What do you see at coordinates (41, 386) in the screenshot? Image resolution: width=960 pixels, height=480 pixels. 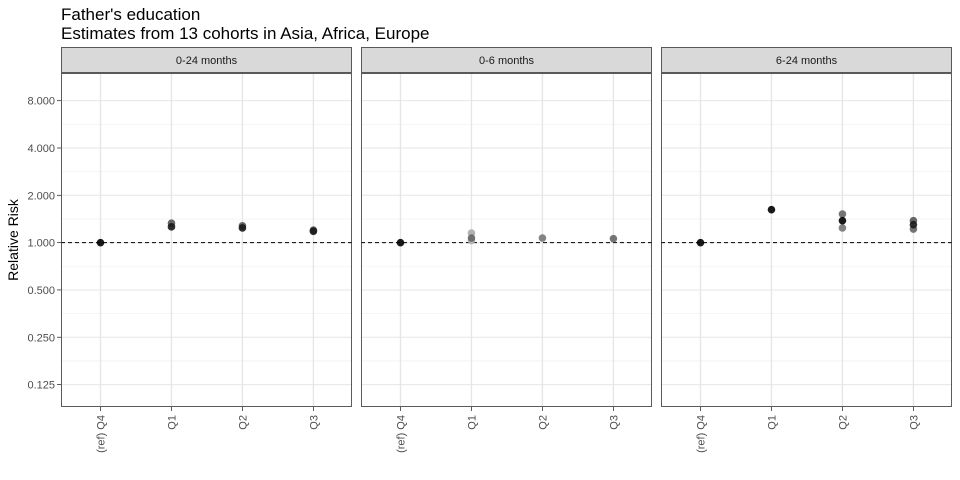 I see `y-tick-label: 0.125` at bounding box center [41, 386].